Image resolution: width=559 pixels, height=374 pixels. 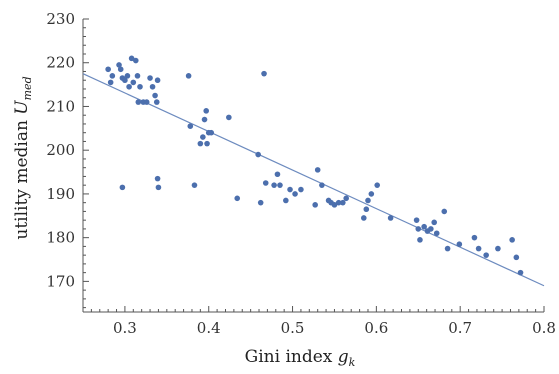 What do you see at coordinates (60, 106) in the screenshot?
I see `y-tick-label: 210` at bounding box center [60, 106].